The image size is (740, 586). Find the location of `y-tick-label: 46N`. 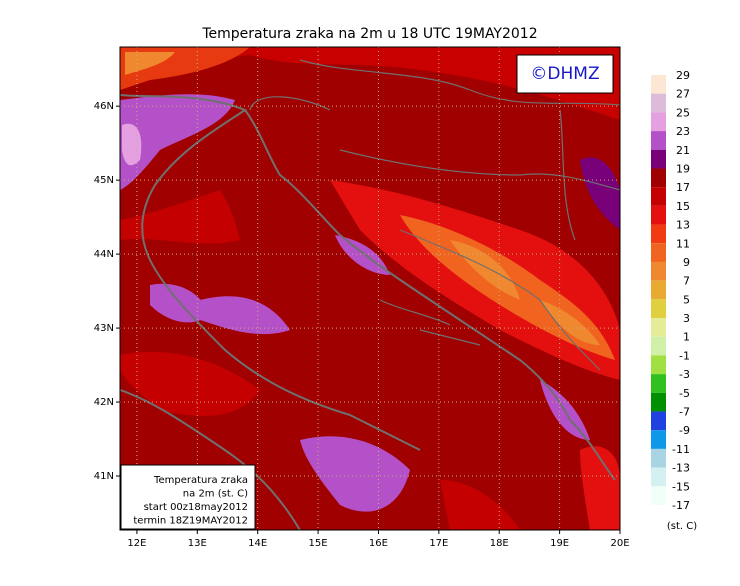

y-tick-label: 46N is located at coordinates (104, 106).